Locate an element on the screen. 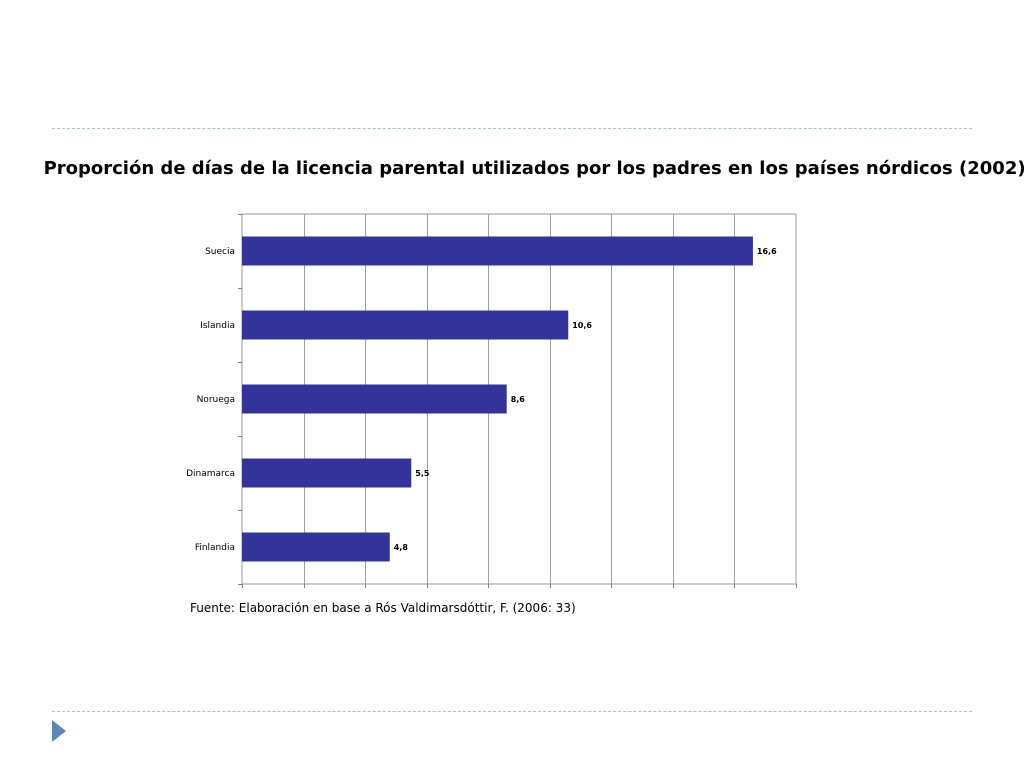 Image resolution: width=1024 pixels, height=768 pixels. category-label: Islandia is located at coordinates (217, 326).